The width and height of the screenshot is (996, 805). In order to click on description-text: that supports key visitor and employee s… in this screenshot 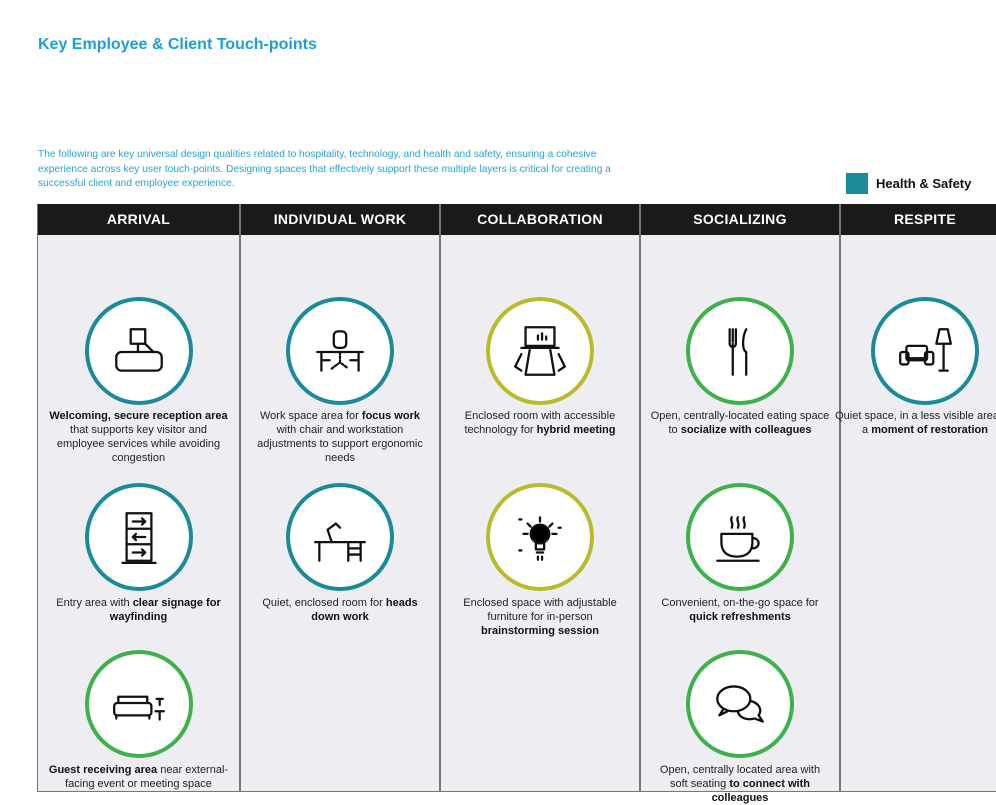, I will do `click(138, 444)`.